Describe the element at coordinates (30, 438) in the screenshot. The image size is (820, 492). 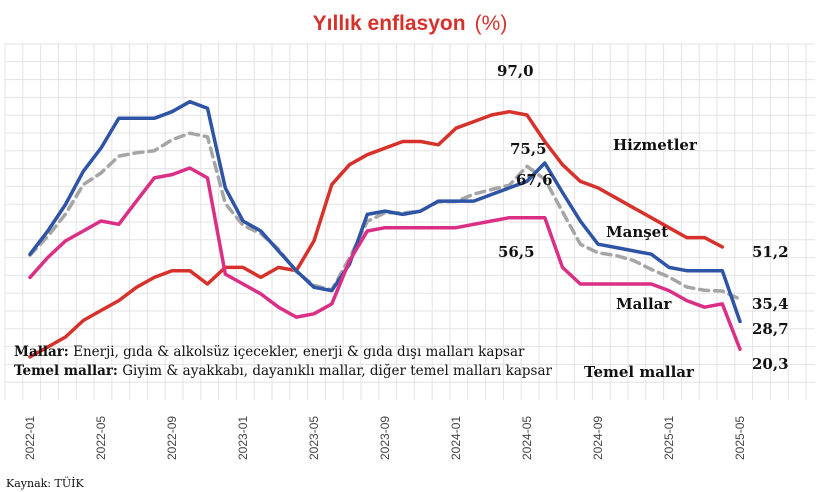
I see `x-tick-label: 2022-01` at that location.